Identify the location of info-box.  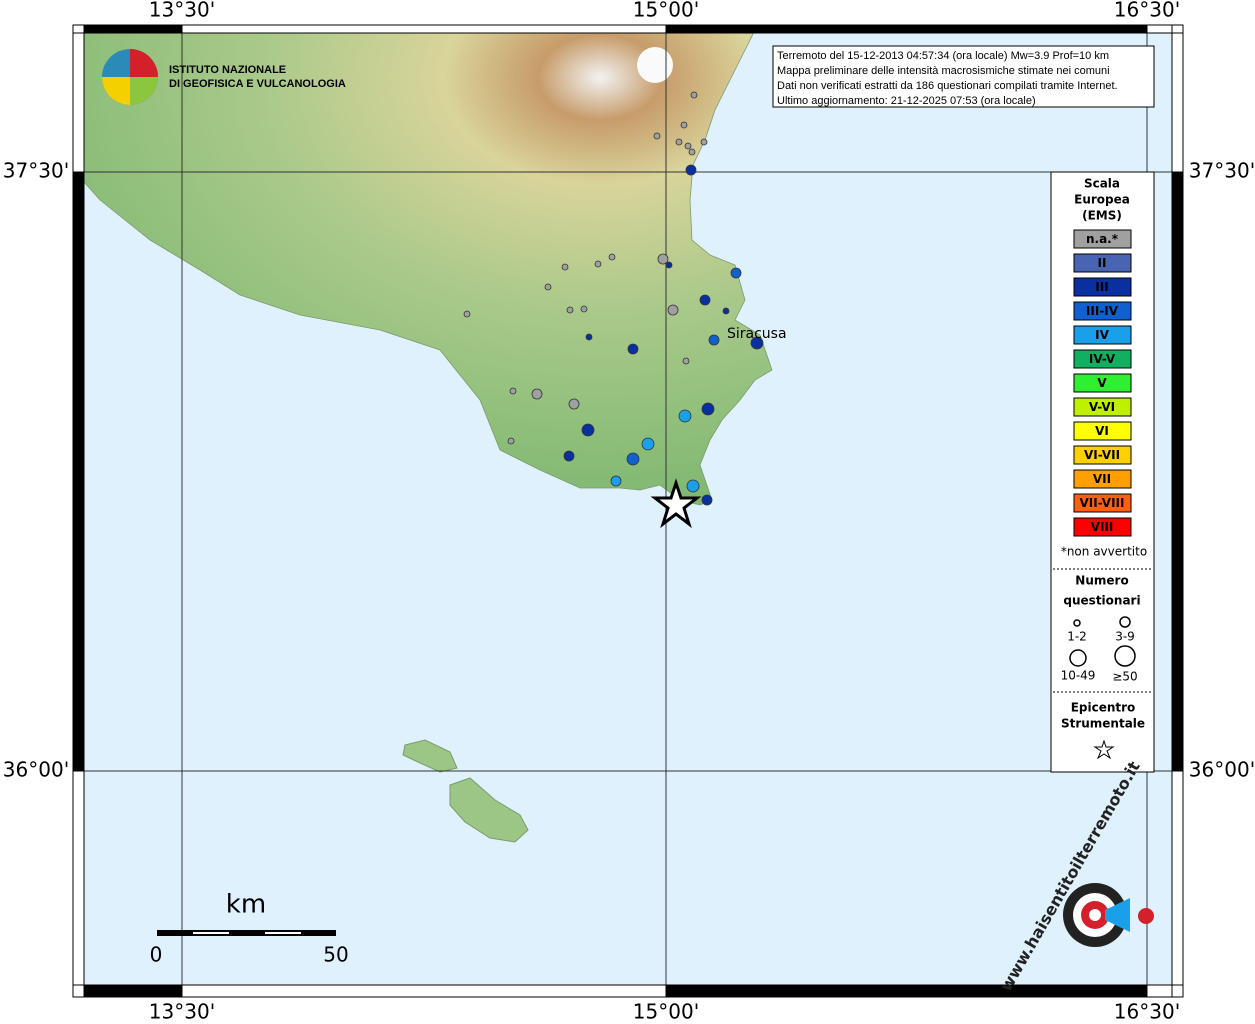
(963, 76).